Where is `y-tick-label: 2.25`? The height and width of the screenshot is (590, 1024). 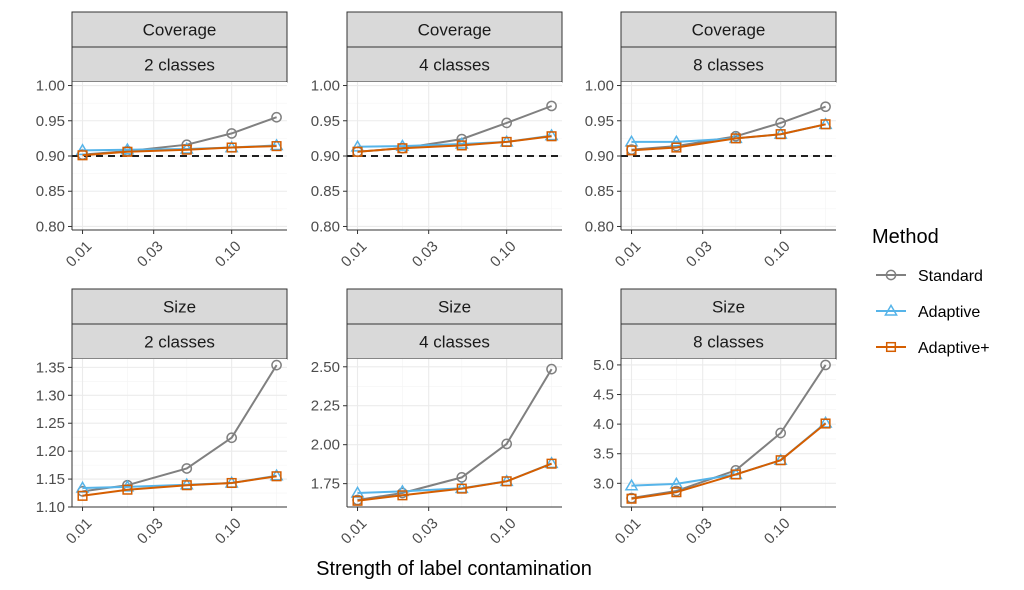
y-tick-label: 2.25 is located at coordinates (325, 406).